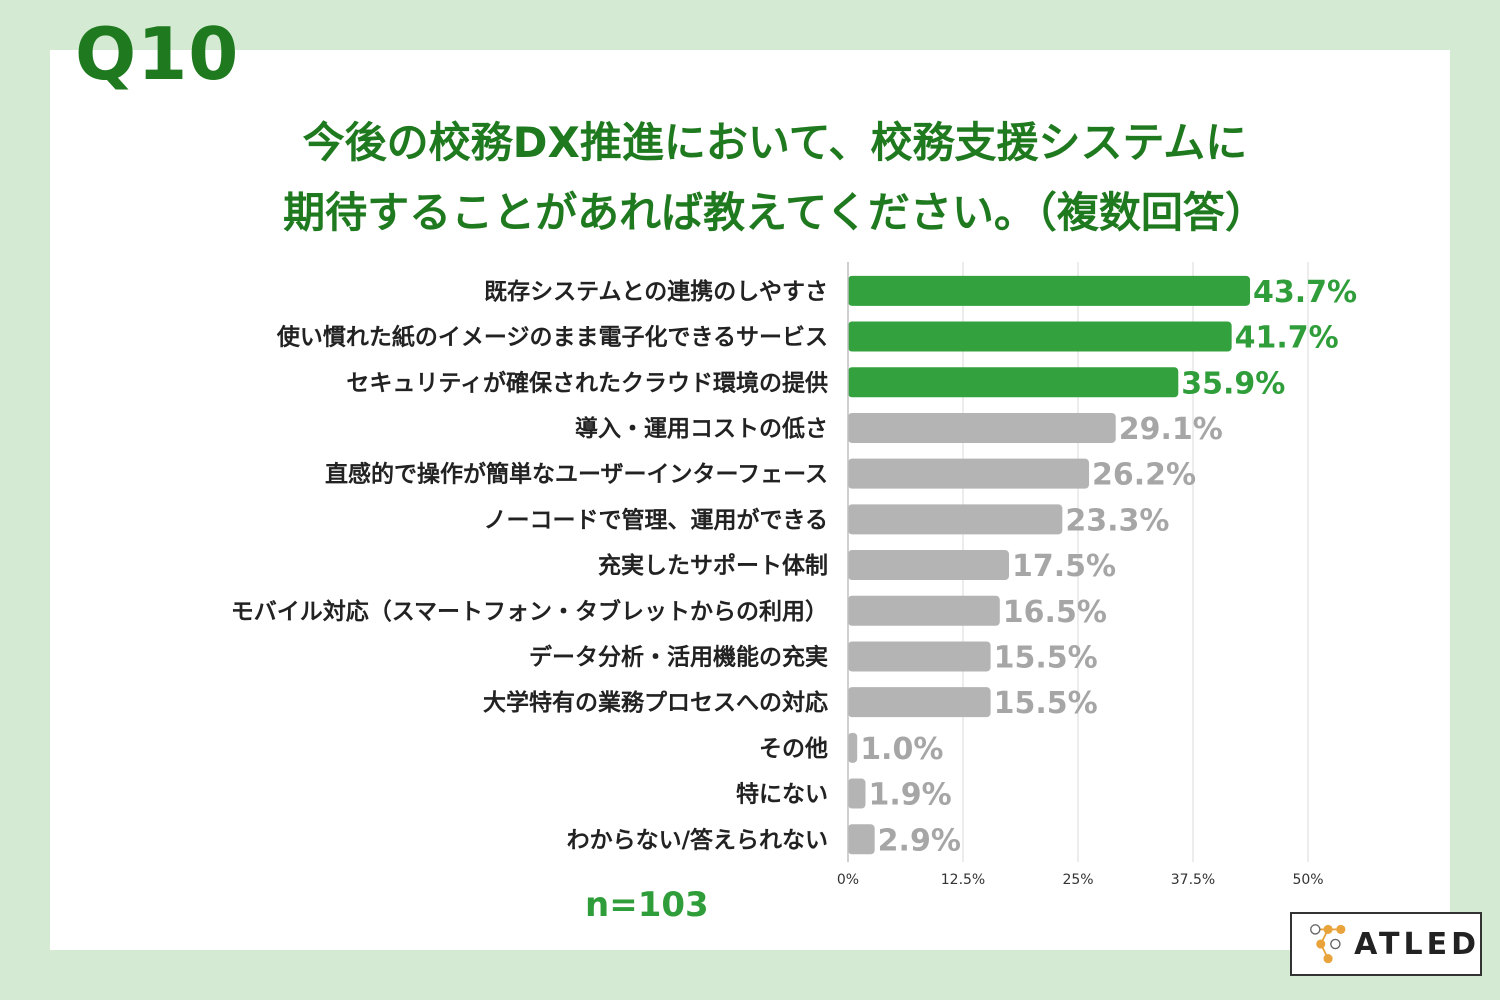 This screenshot has height=1000, width=1500. Describe the element at coordinates (1417, 944) in the screenshot. I see `atled-logo-text: ATLED` at that location.